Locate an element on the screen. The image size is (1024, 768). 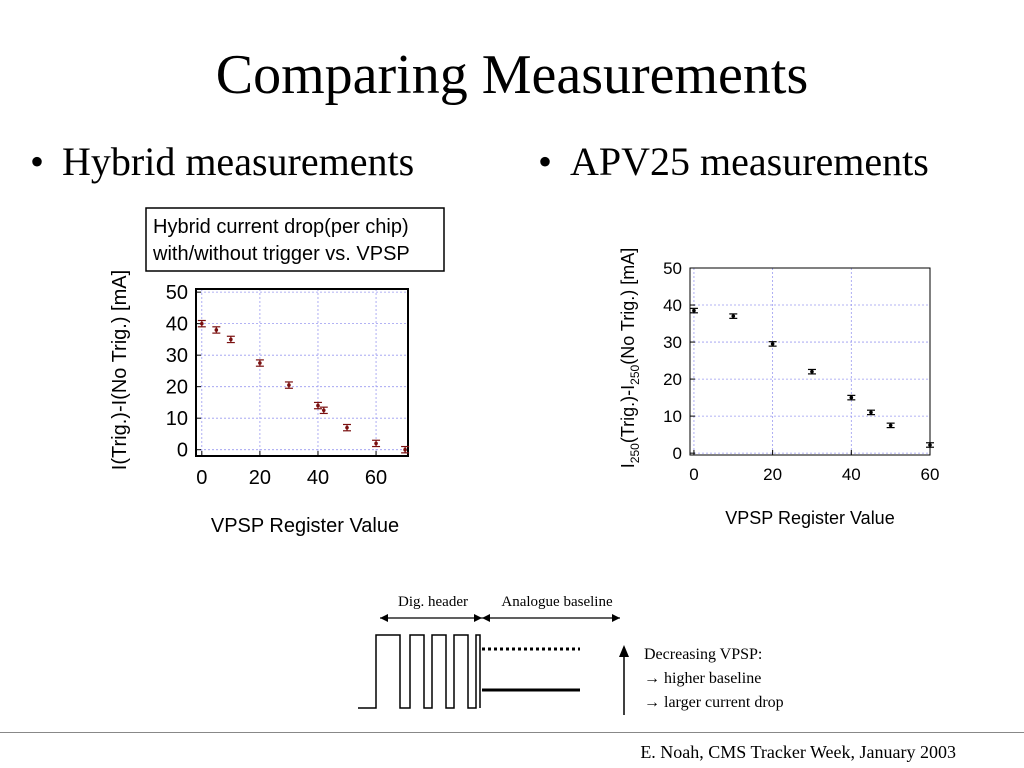
hybrid-ytick-label-1: 10 is located at coordinates (177, 419).